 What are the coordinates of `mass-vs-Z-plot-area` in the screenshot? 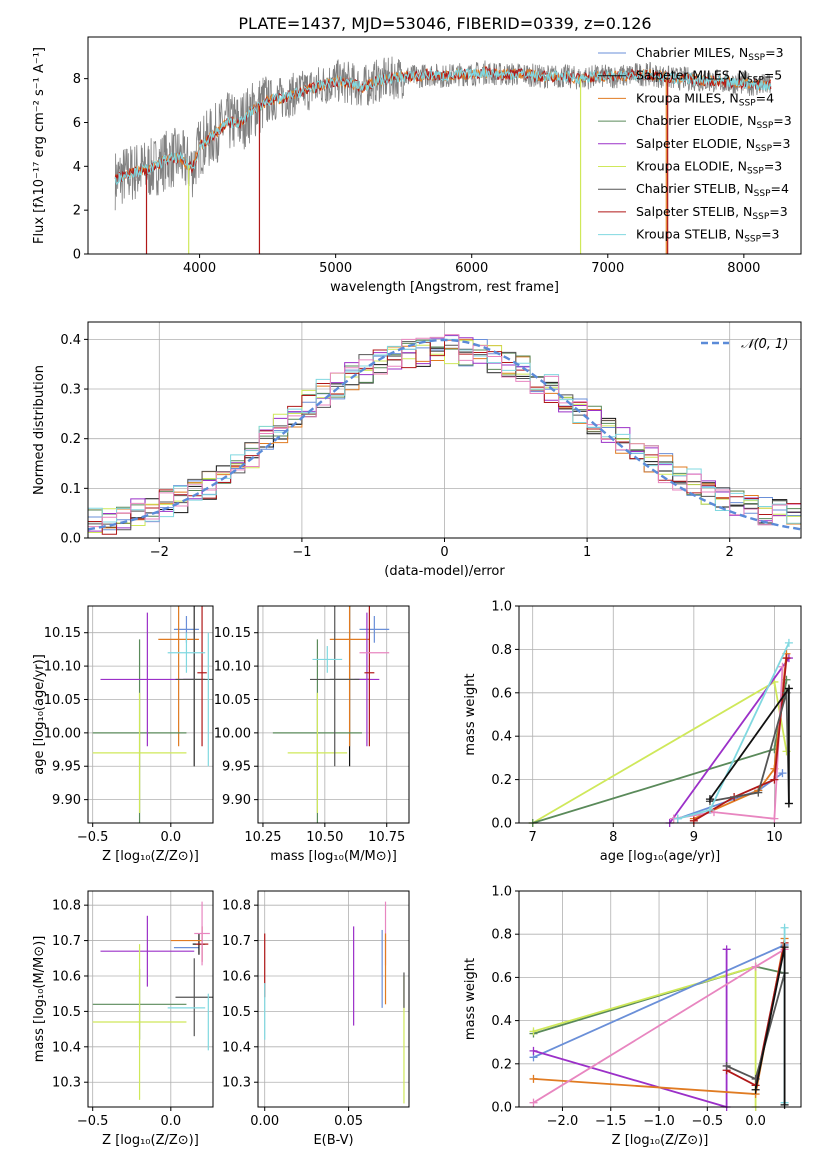 It's located at (152, 1000).